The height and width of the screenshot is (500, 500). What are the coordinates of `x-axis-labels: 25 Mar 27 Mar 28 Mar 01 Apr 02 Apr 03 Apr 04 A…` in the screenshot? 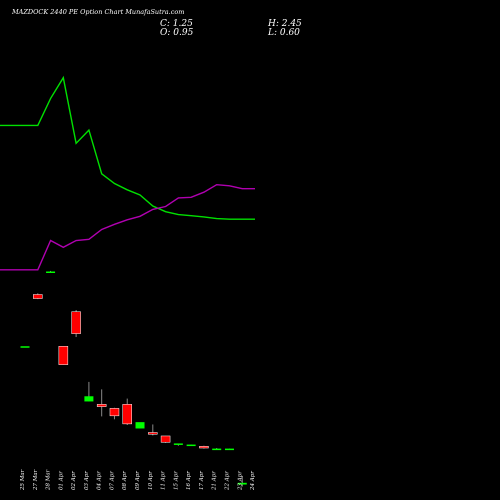 It's located at (138, 480).